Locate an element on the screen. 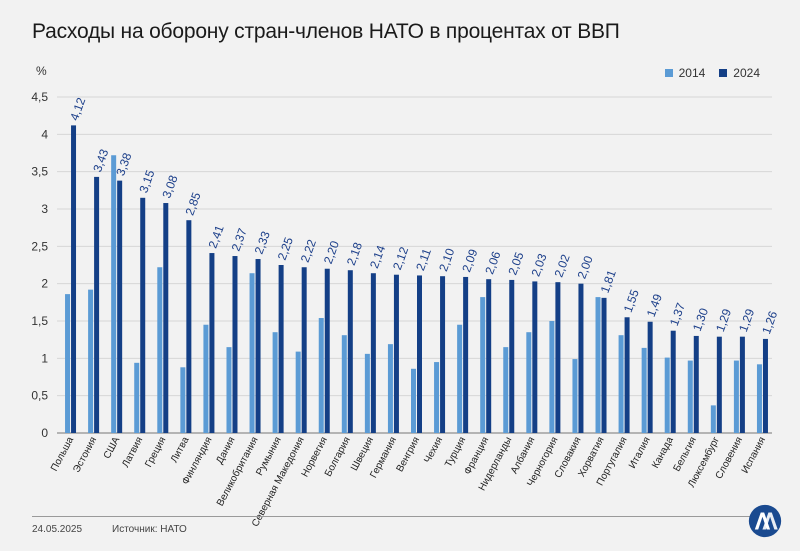 The width and height of the screenshot is (800, 551). y-tick-label: 4 is located at coordinates (44, 134).